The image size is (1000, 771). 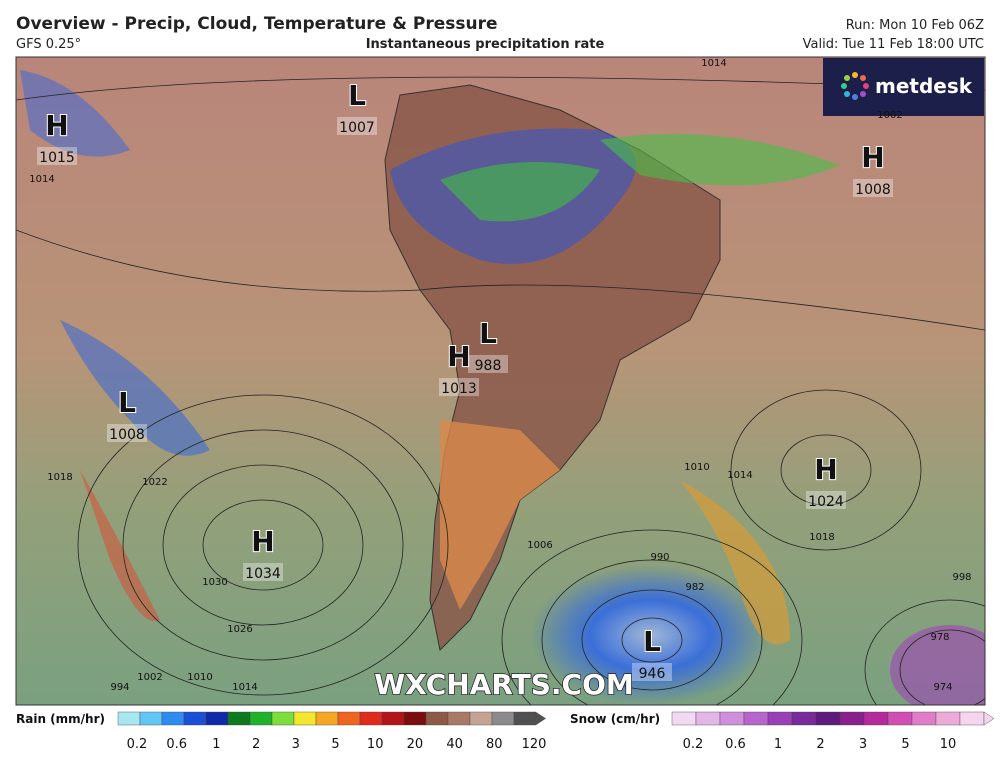 I want to click on logo-icon, so click(x=855, y=86).